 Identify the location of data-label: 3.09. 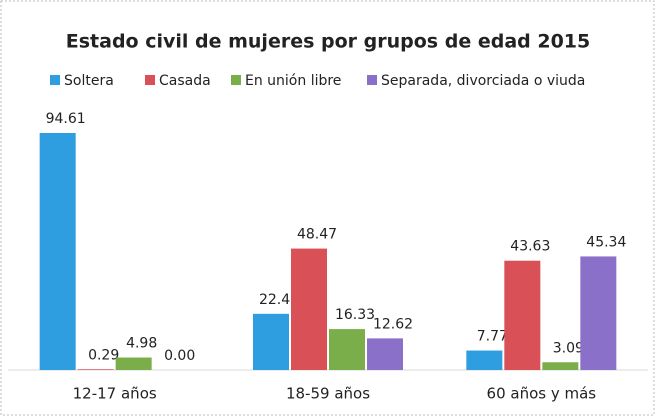
(568, 348).